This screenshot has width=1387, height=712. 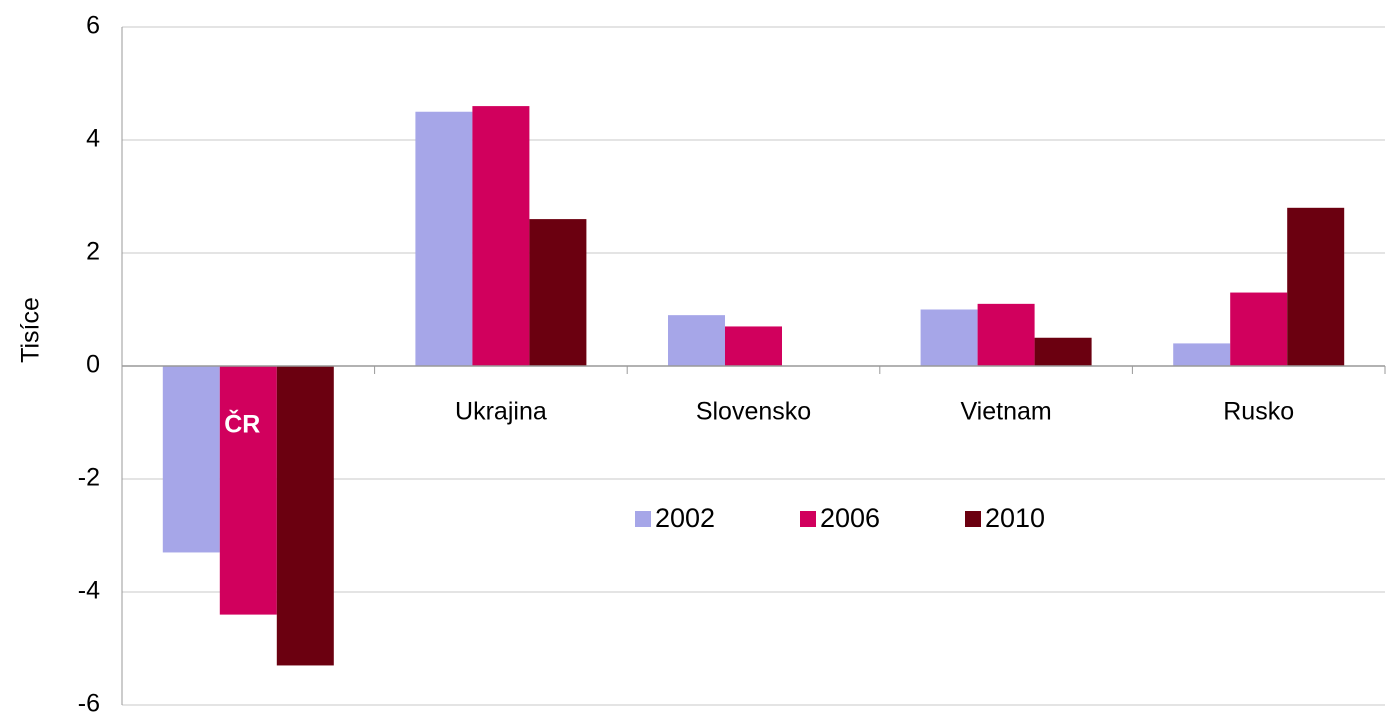 I want to click on y-tick-label: 6, so click(x=93, y=26).